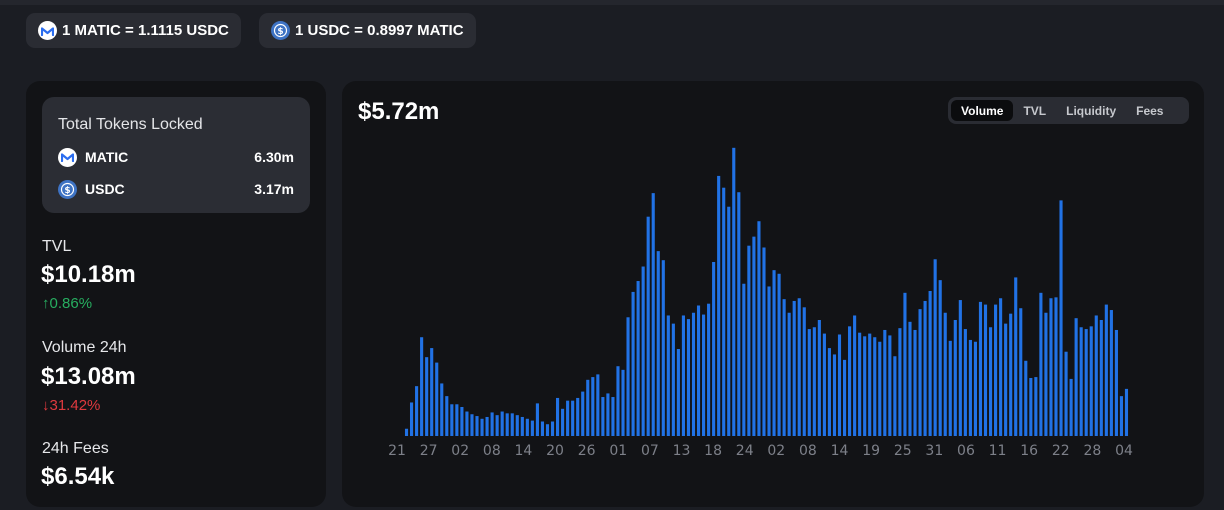 The height and width of the screenshot is (510, 1224). Describe the element at coordinates (1150, 110) in the screenshot. I see `tab-fees: Fees` at that location.